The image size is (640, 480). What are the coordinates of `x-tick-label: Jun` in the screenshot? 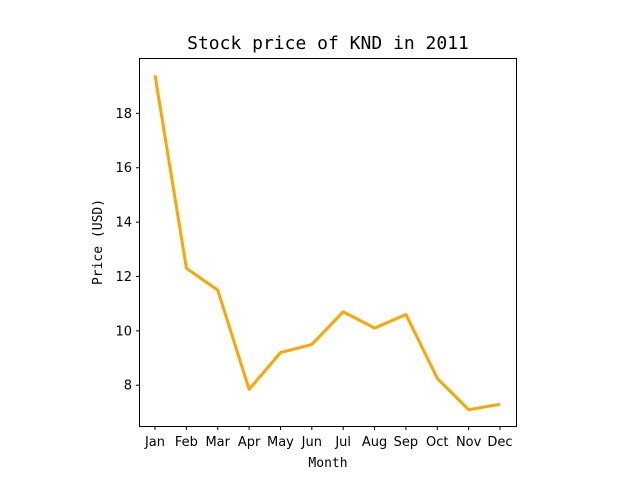 It's located at (311, 442).